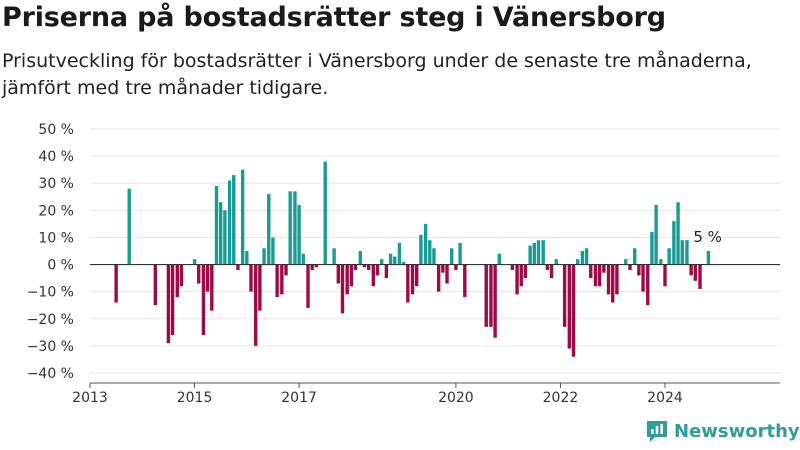 The height and width of the screenshot is (450, 800). Describe the element at coordinates (56, 238) in the screenshot. I see `y-tick-label: 10 %` at that location.